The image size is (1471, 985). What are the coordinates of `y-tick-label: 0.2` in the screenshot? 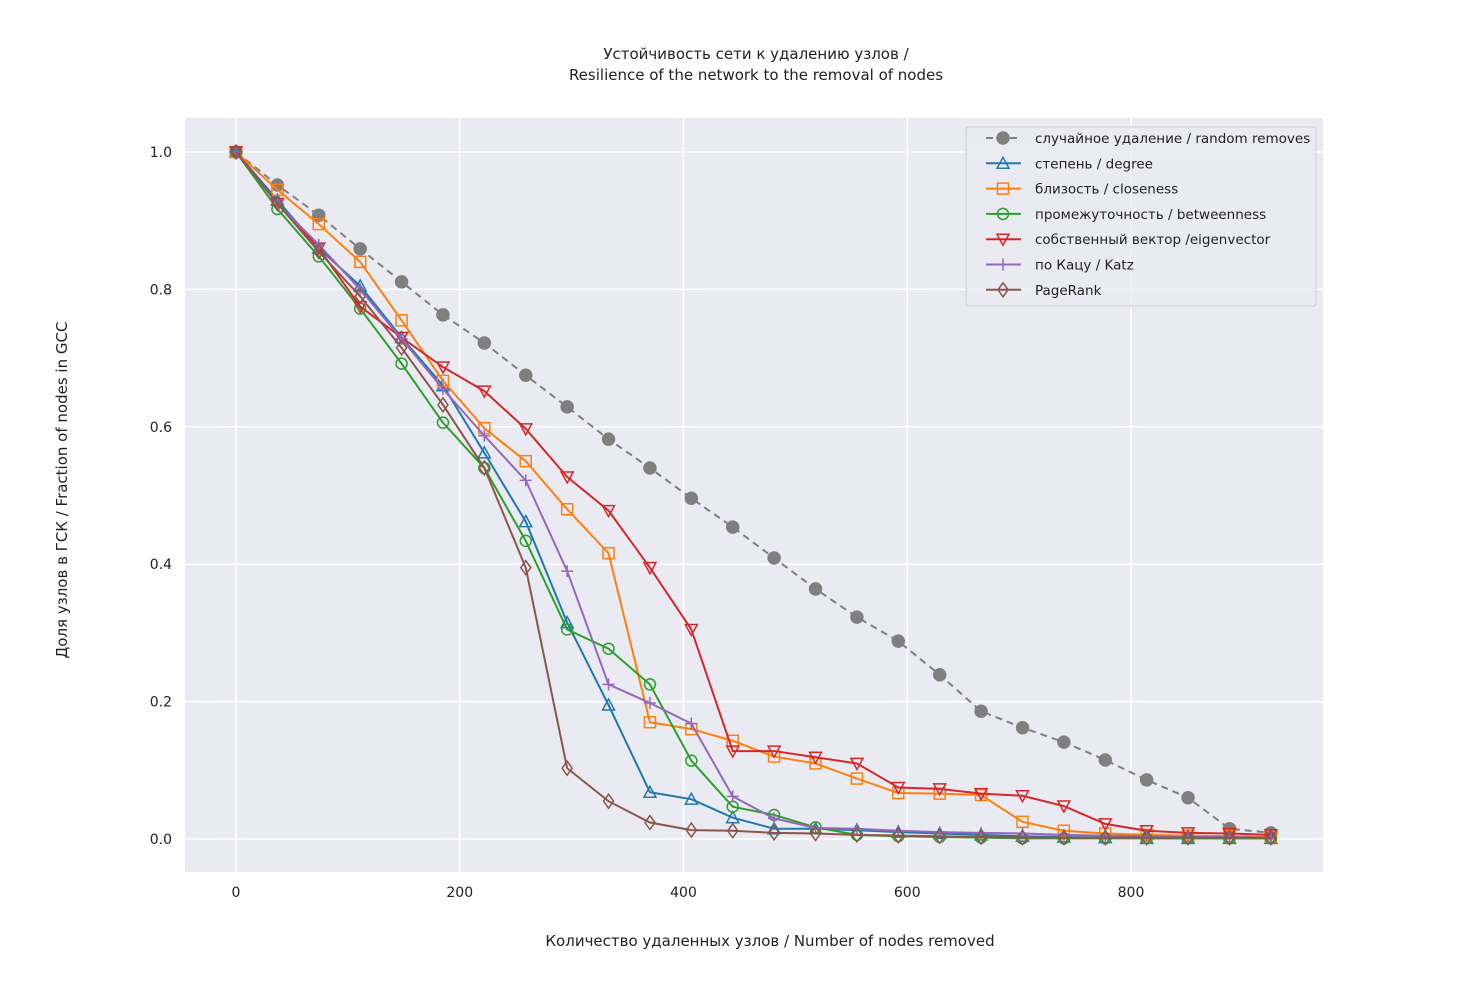 It's located at (161, 703).